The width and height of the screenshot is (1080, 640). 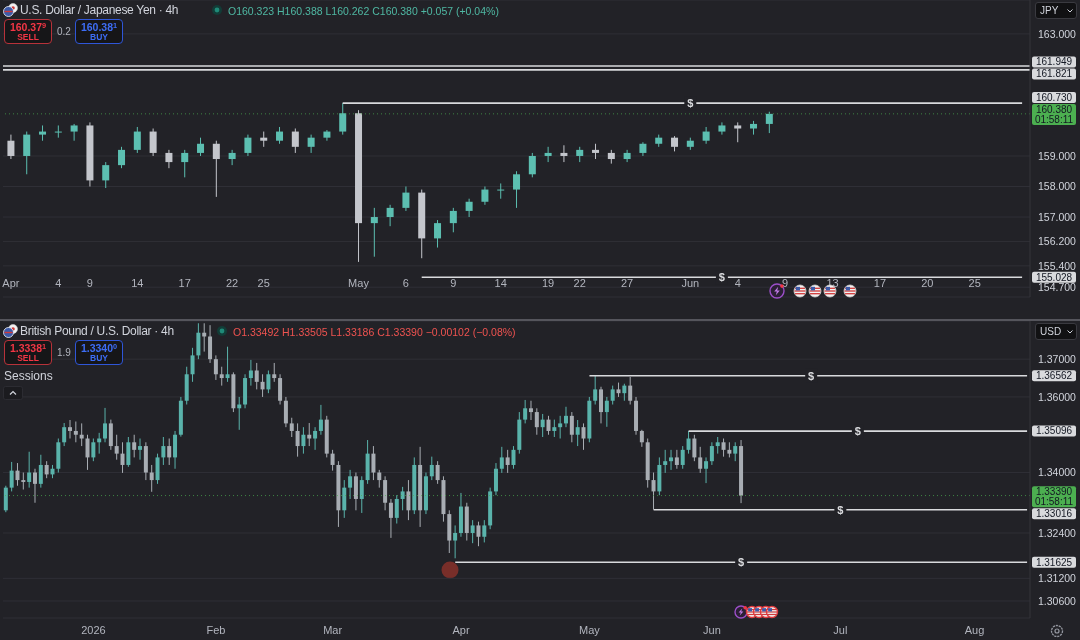 I want to click on y-tick-label: 156.200, so click(x=1057, y=241).